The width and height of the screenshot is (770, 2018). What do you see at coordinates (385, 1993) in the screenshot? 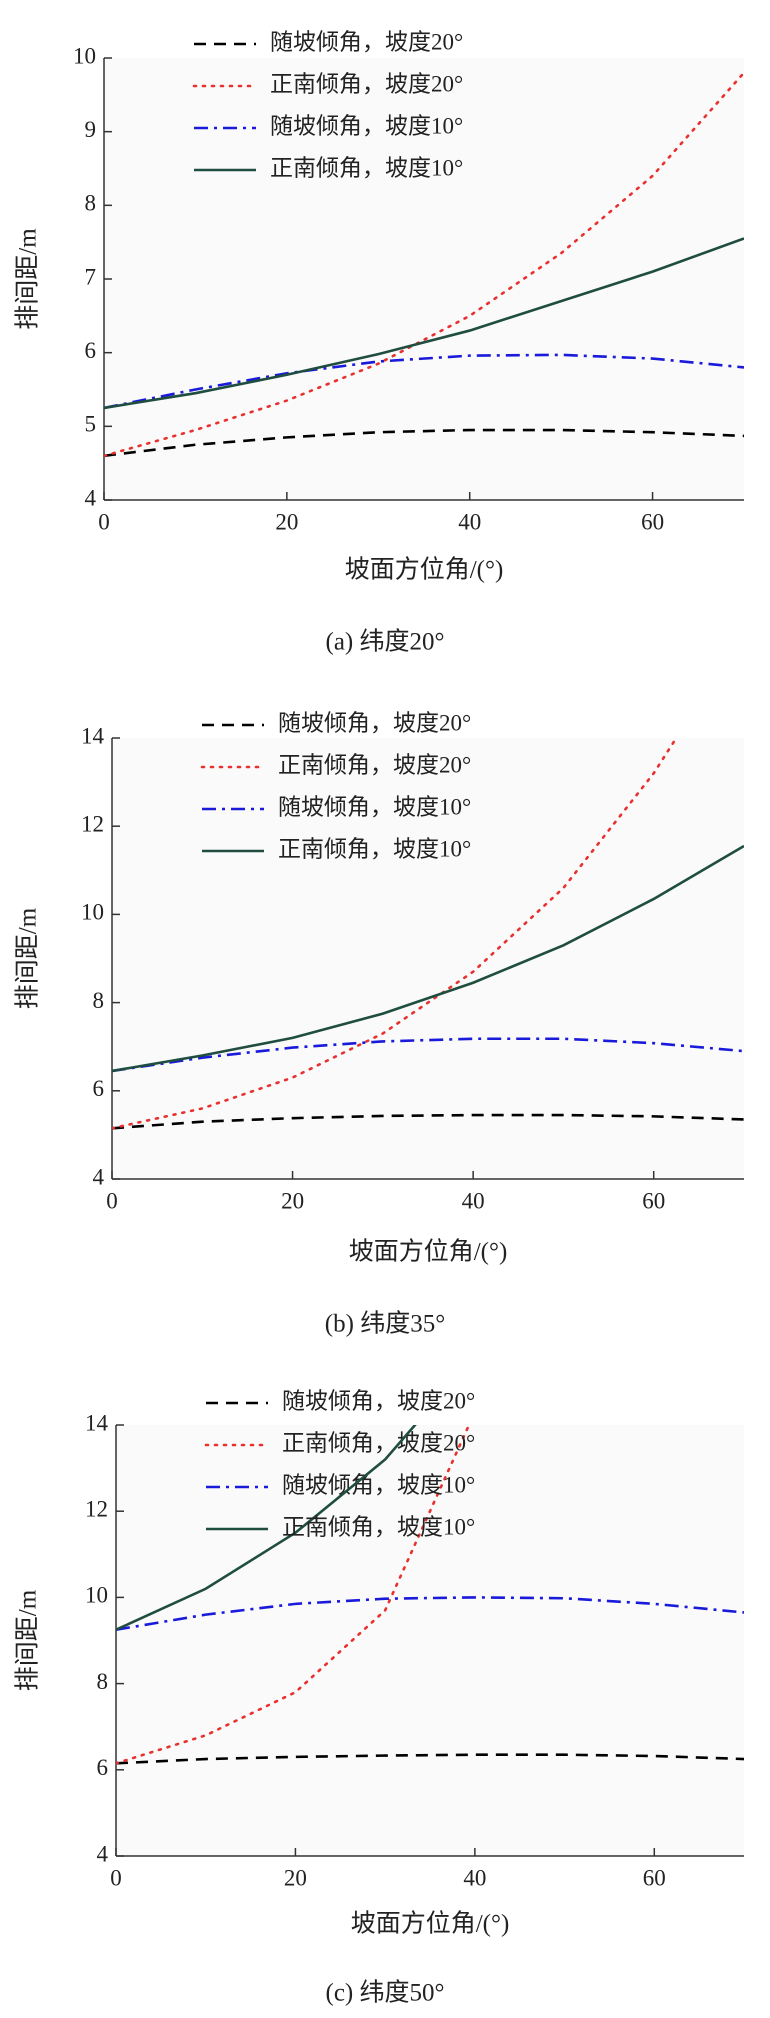
I see `caption: (c) 纬度50°` at bounding box center [385, 1993].